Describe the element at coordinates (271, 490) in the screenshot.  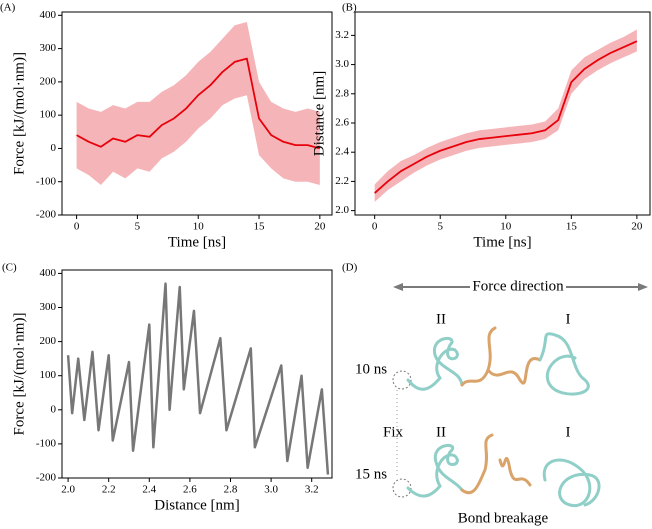
I see `x-tick-label: 3.0` at that location.